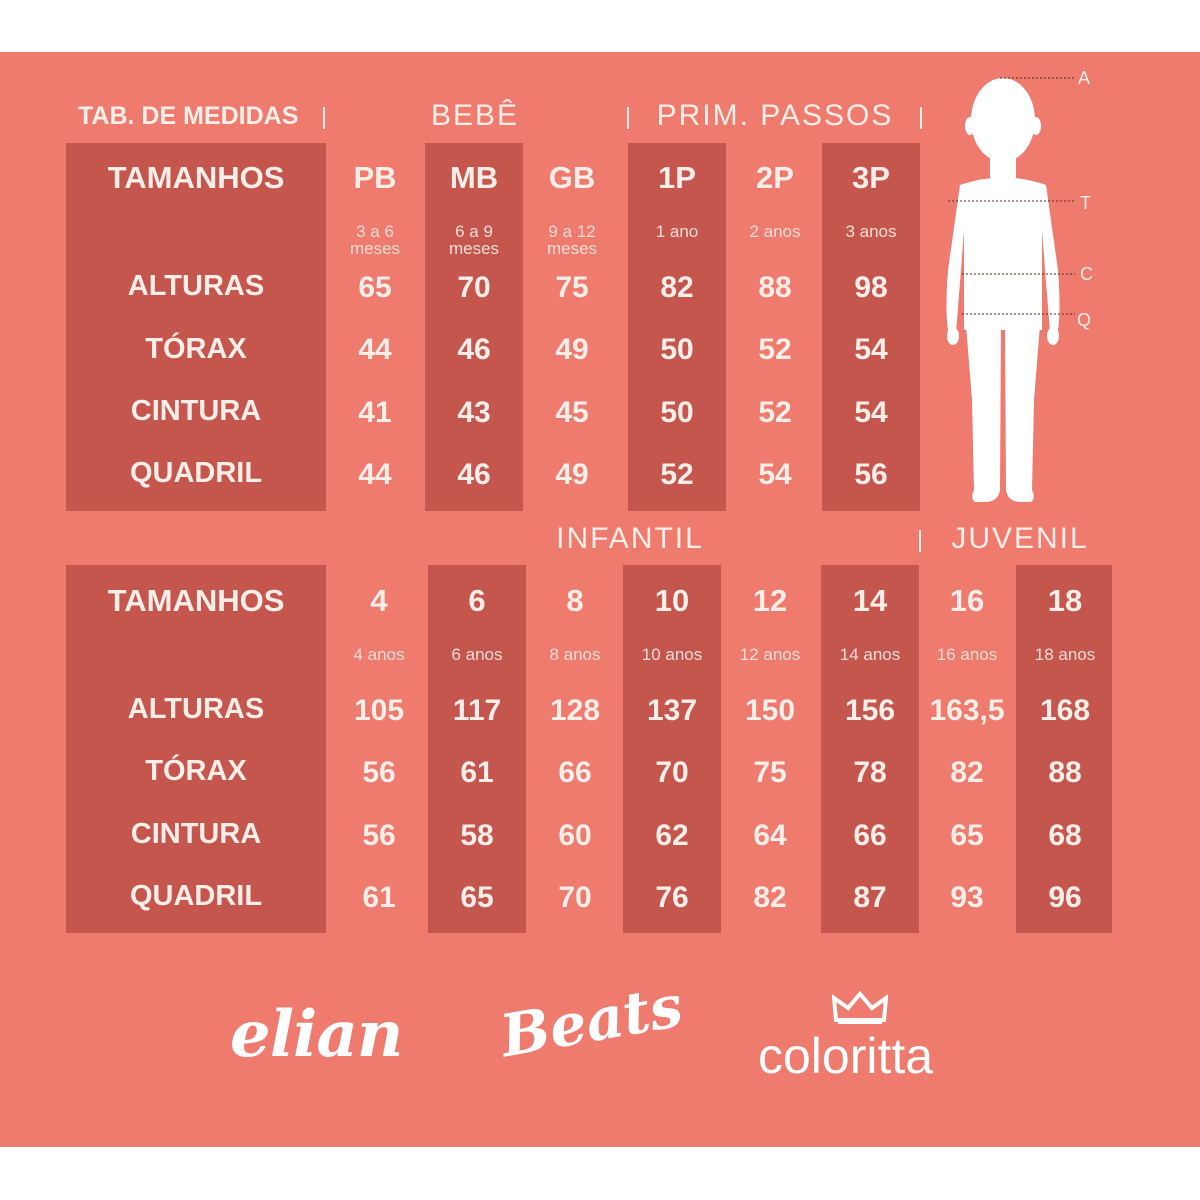  I want to click on age-cell: 3 a 6 meses, so click(375, 240).